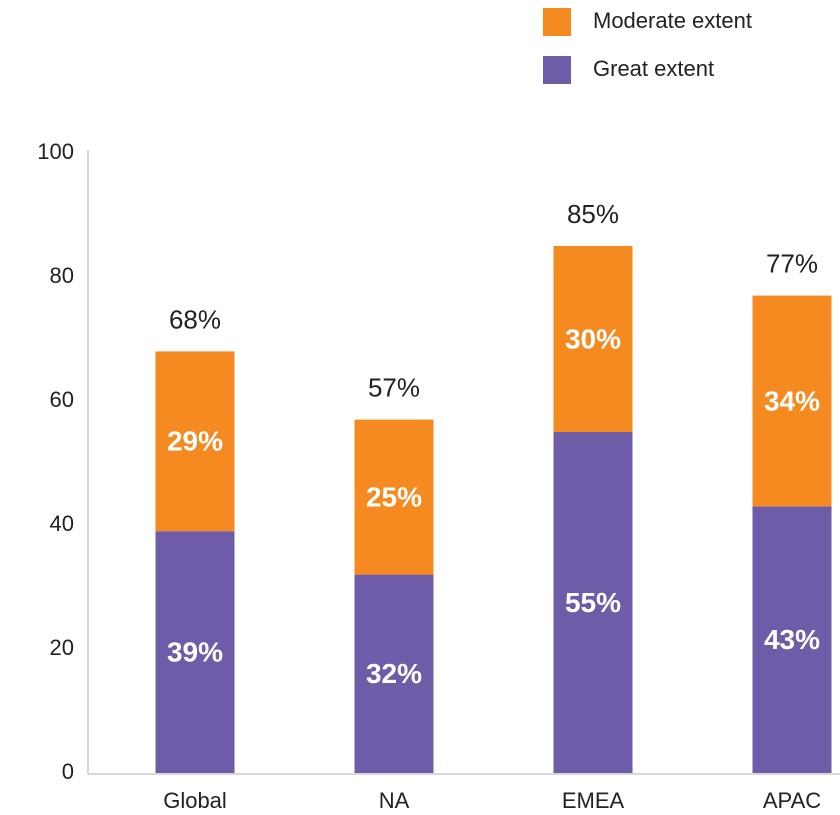 Image resolution: width=840 pixels, height=815 pixels. I want to click on segment-label: 34%, so click(792, 400).